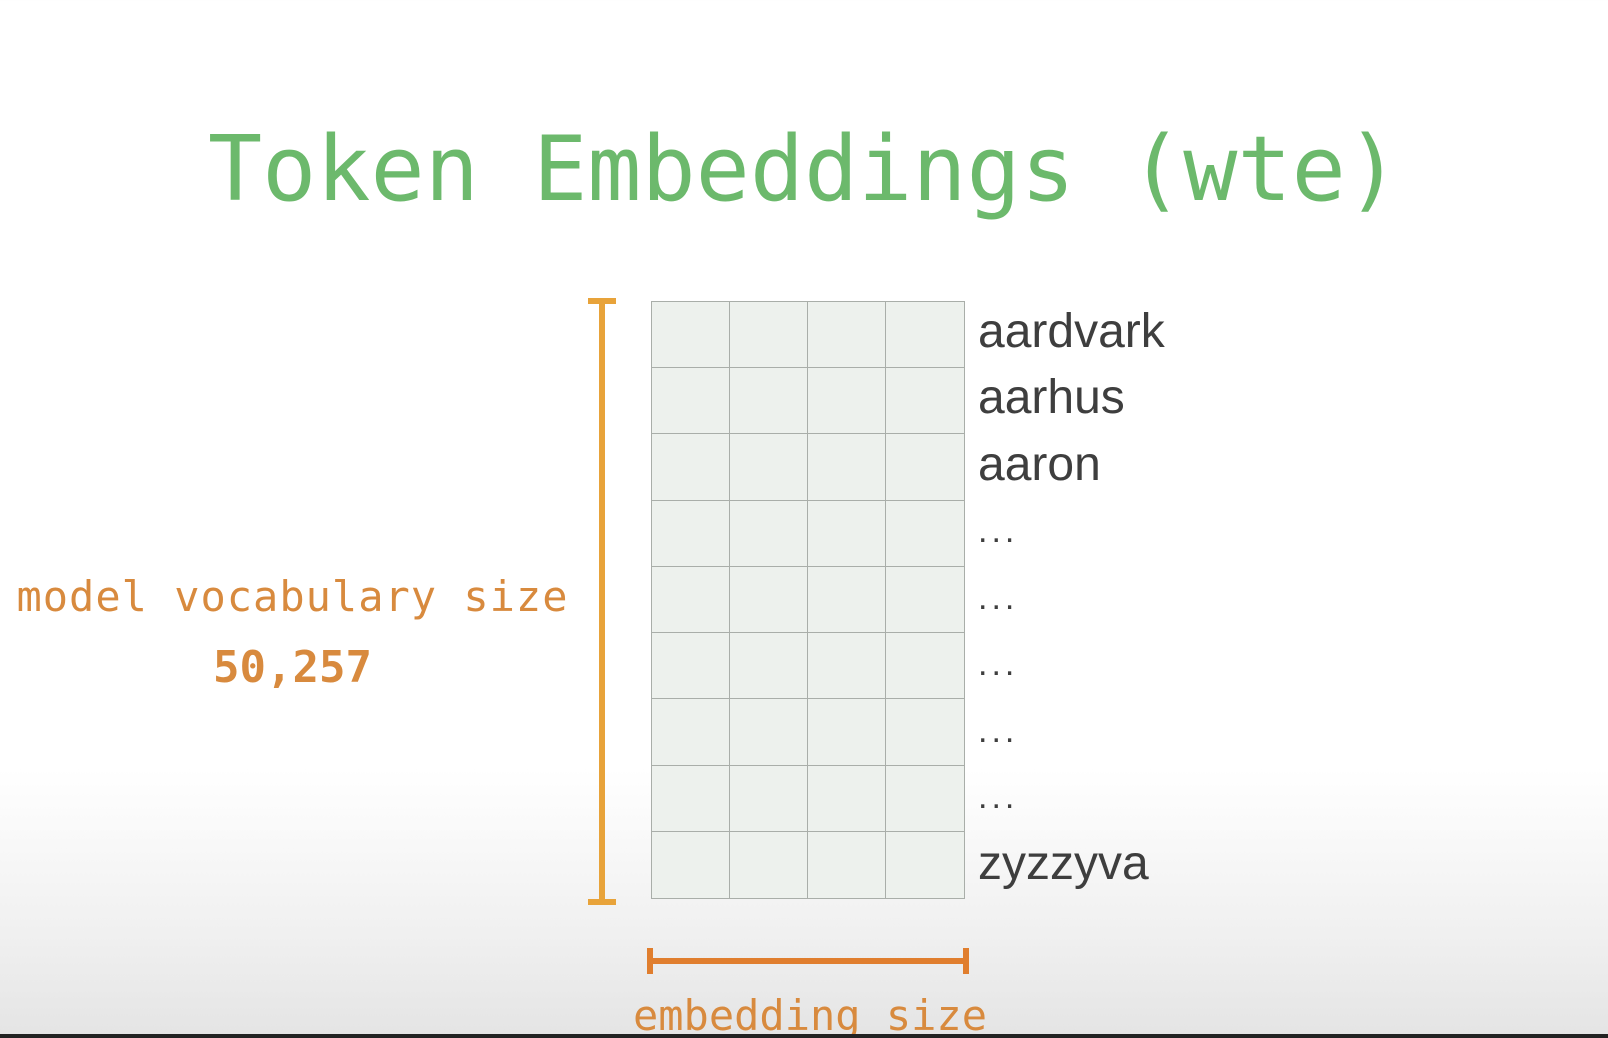 This screenshot has height=1038, width=1608. I want to click on embedding-bracket-line, so click(807, 961).